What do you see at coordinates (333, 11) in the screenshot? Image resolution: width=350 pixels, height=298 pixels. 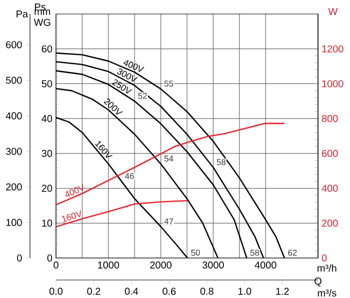 I see `y2-axis-title: W` at bounding box center [333, 11].